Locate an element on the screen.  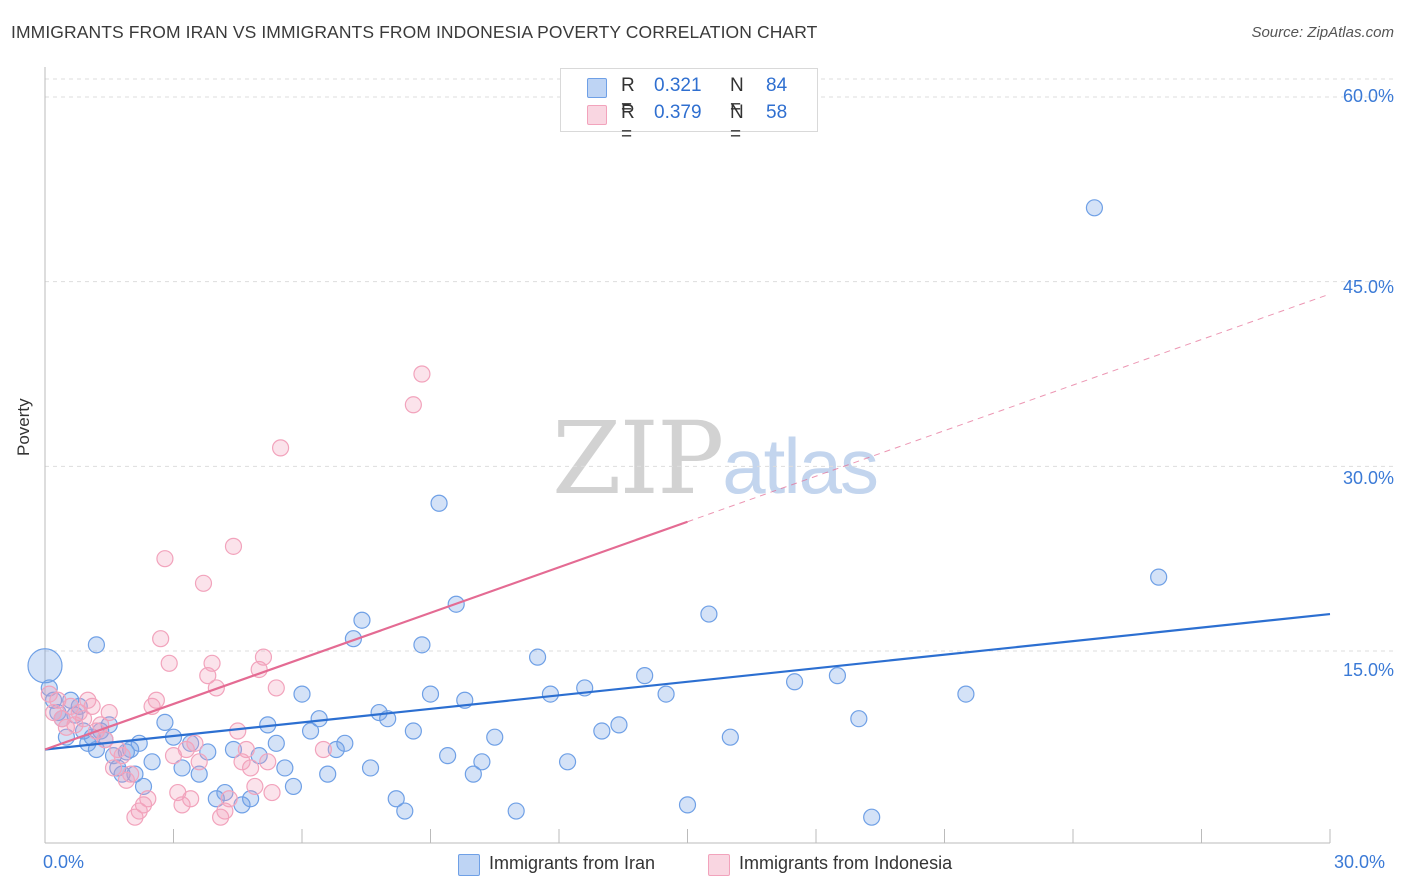
legend-label-iran: Immigrants from Iran is located at coordinates (572, 863).